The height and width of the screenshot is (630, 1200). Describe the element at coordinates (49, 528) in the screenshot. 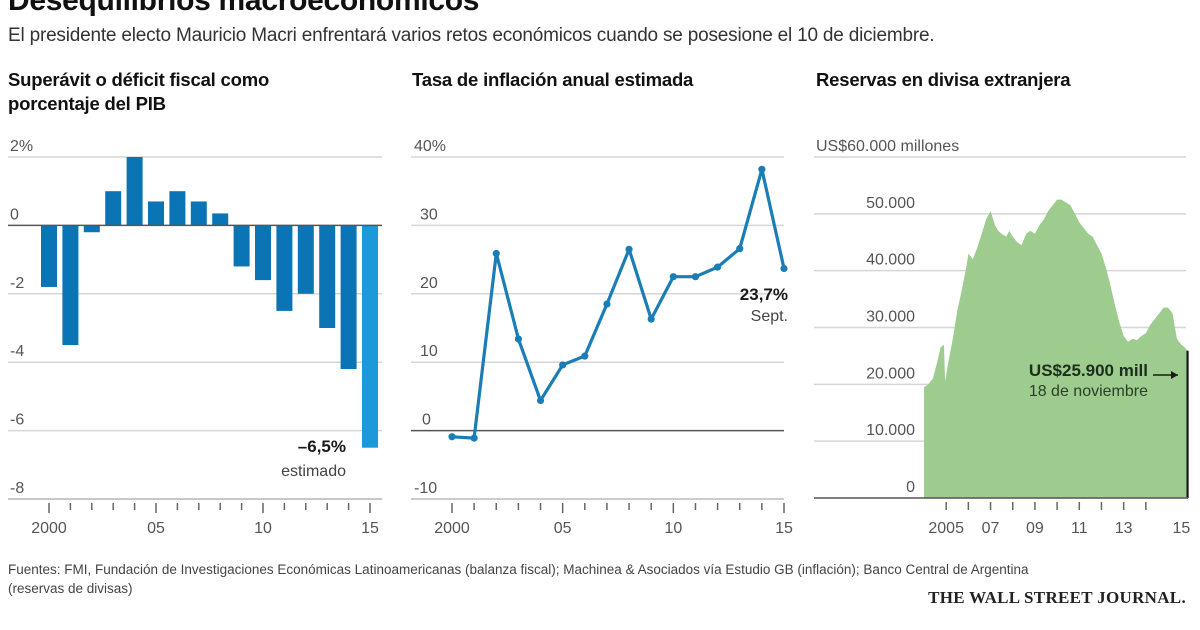

I see `fiscal-x-tick-label: 2000` at that location.